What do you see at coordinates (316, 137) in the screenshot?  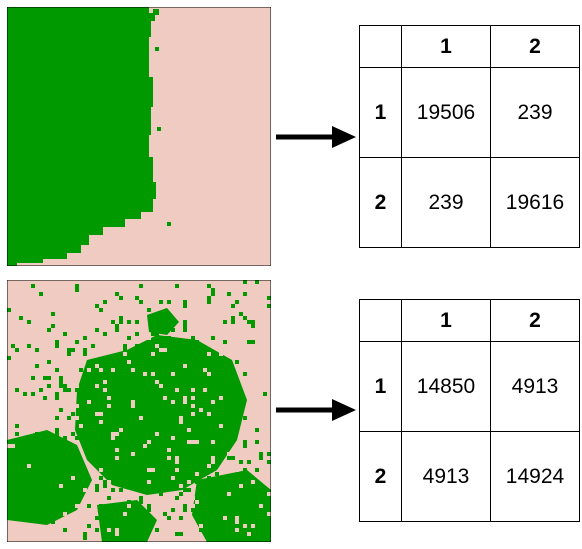 I see `top-arrow-icon` at bounding box center [316, 137].